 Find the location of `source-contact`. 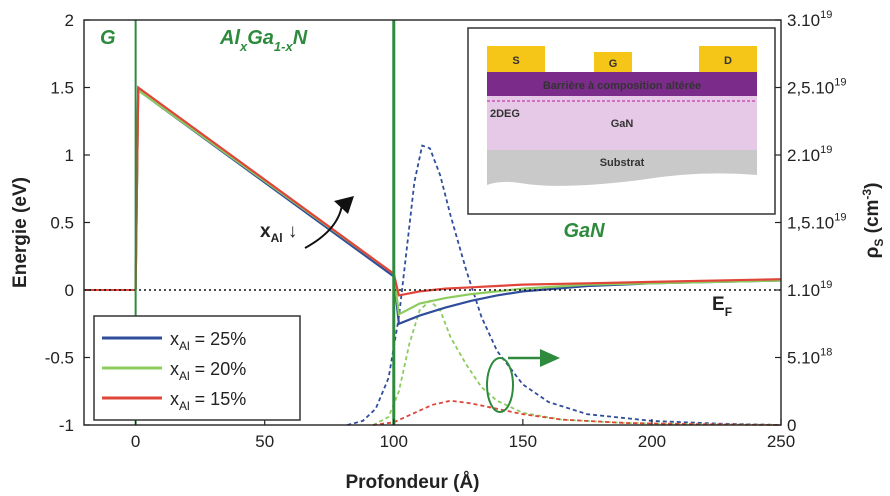

source-contact is located at coordinates (516, 59).